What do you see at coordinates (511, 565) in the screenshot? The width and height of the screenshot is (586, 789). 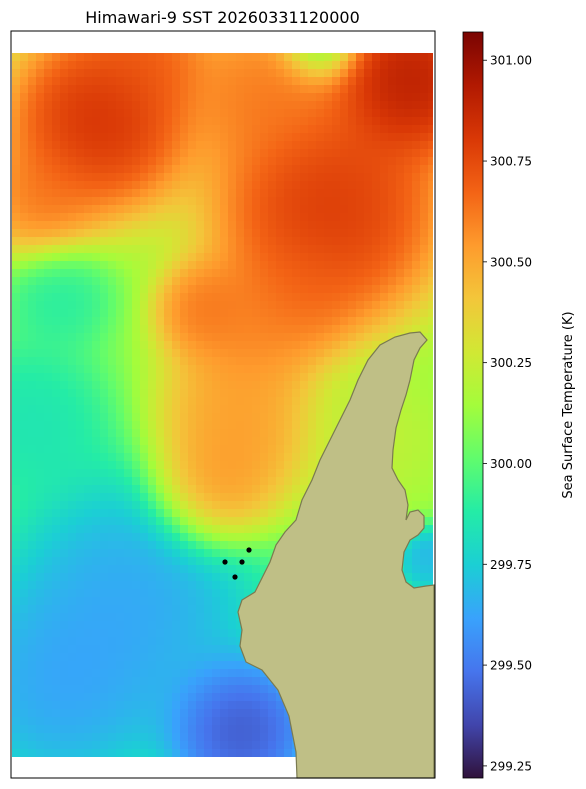 I see `colorbar-tick-label: 299.75` at bounding box center [511, 565].